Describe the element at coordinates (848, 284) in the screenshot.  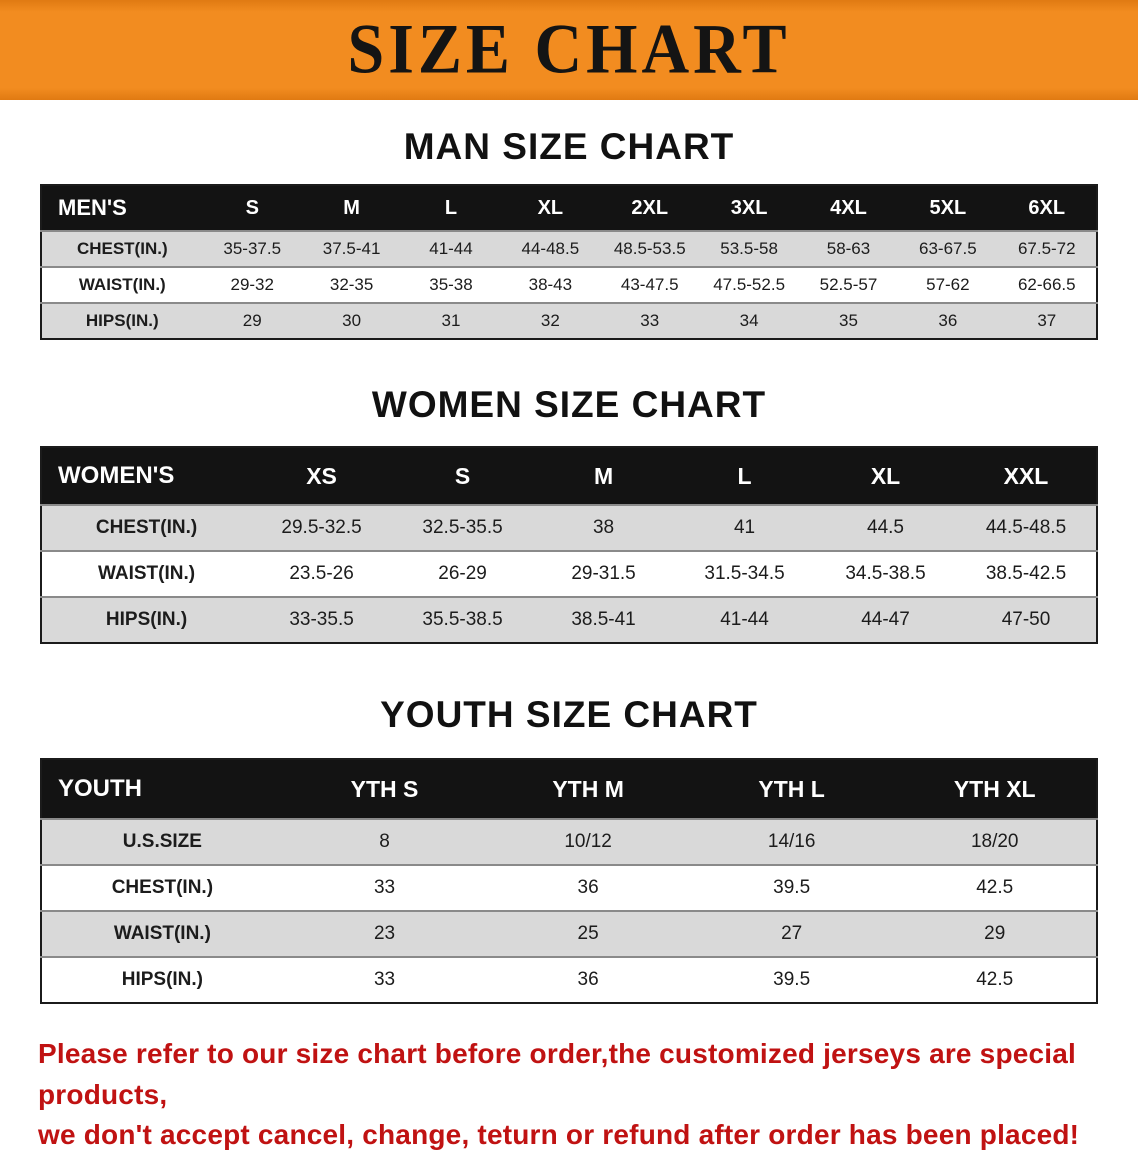
I see `size-value-cell: 52.5-57` at that location.